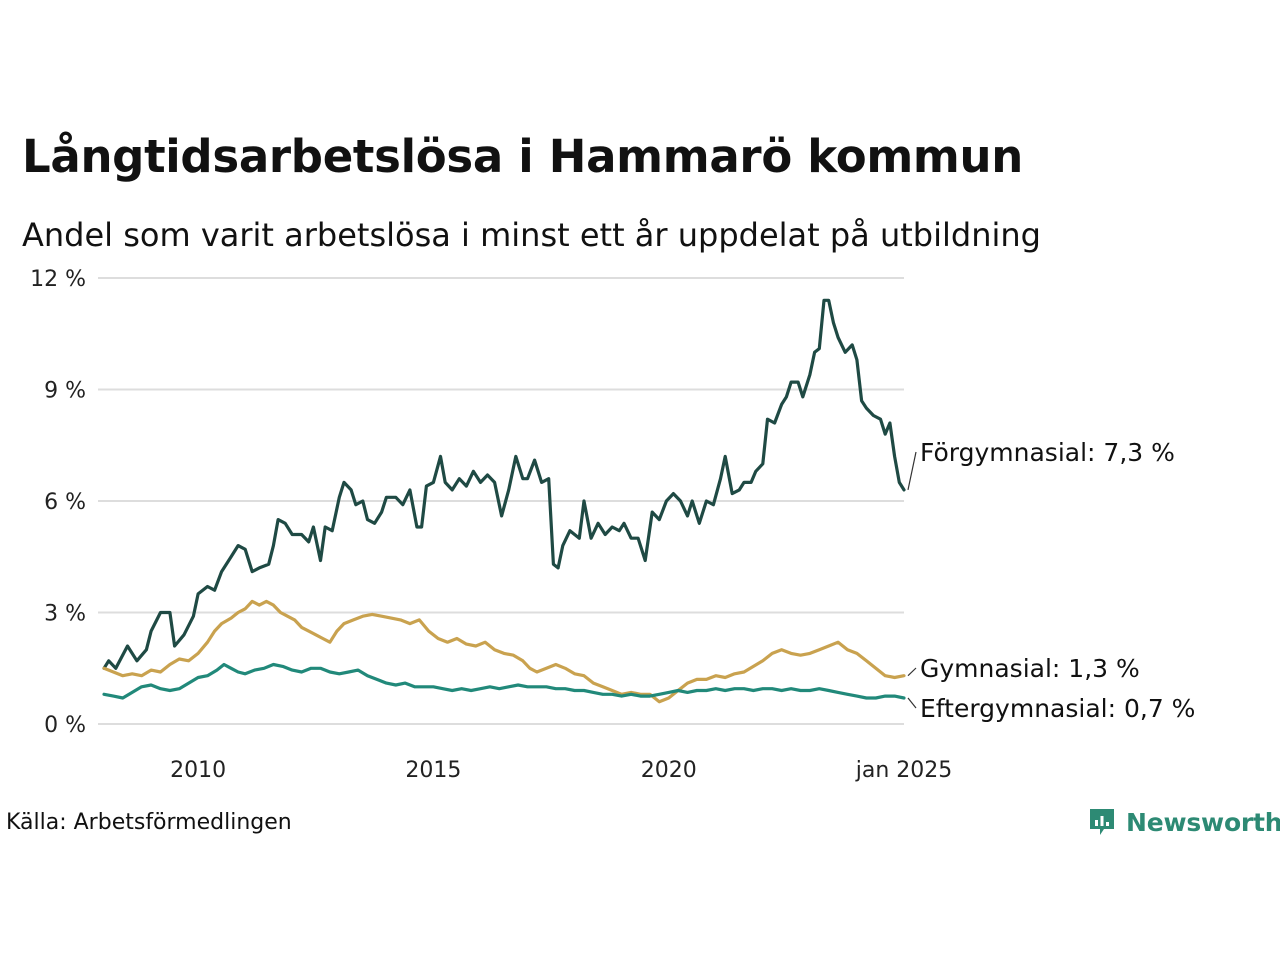 Image resolution: width=1280 pixels, height=960 pixels. What do you see at coordinates (198, 770) in the screenshot?
I see `x-tick-label: 2010` at bounding box center [198, 770].